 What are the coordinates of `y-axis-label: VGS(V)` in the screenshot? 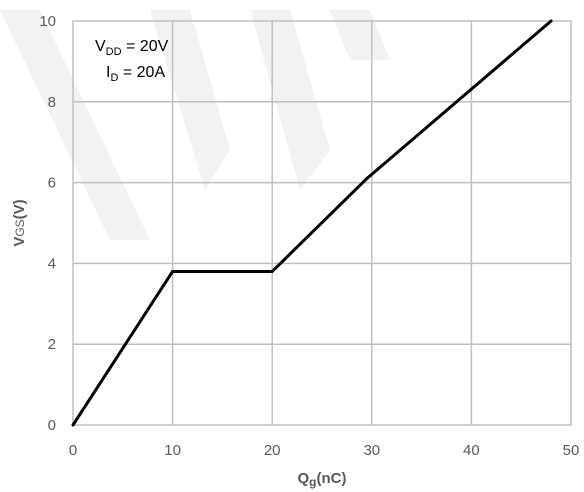 It's located at (19, 222).